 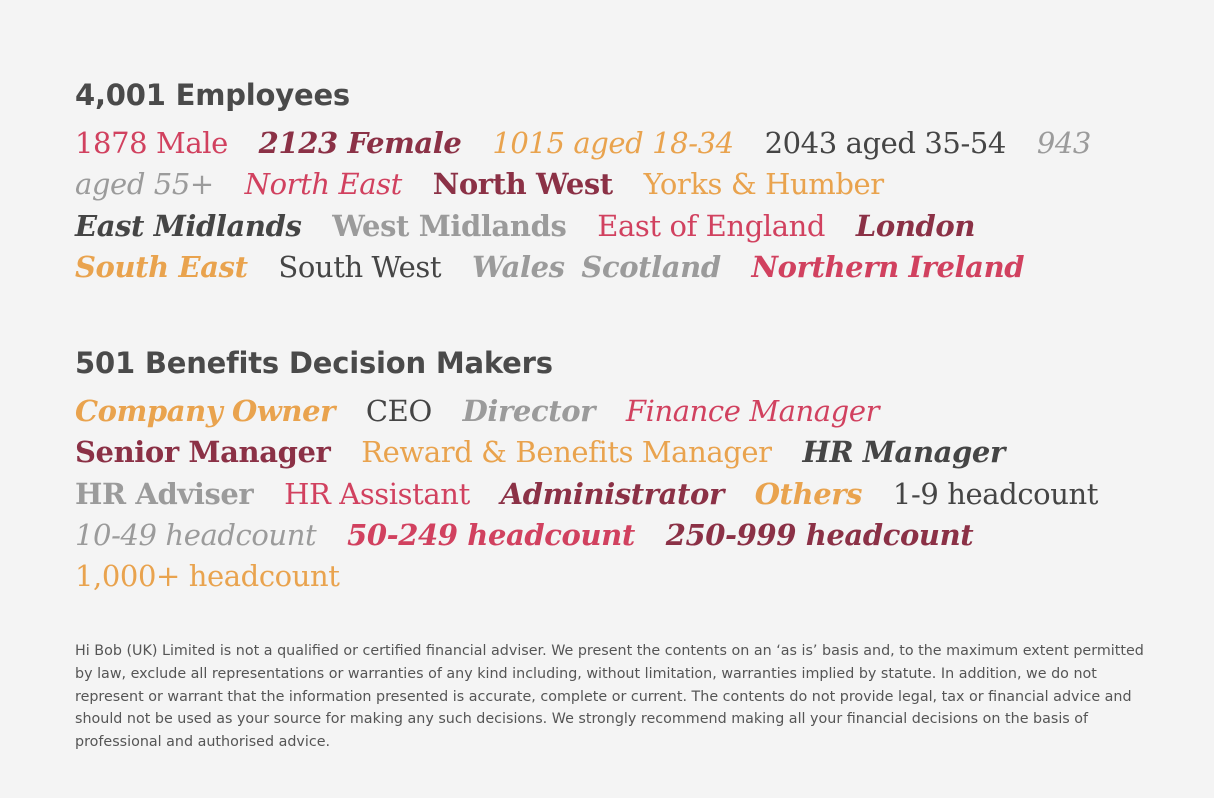 What do you see at coordinates (819, 534) in the screenshot?
I see `tag-250-999-headcount: 250-999 headcount` at bounding box center [819, 534].